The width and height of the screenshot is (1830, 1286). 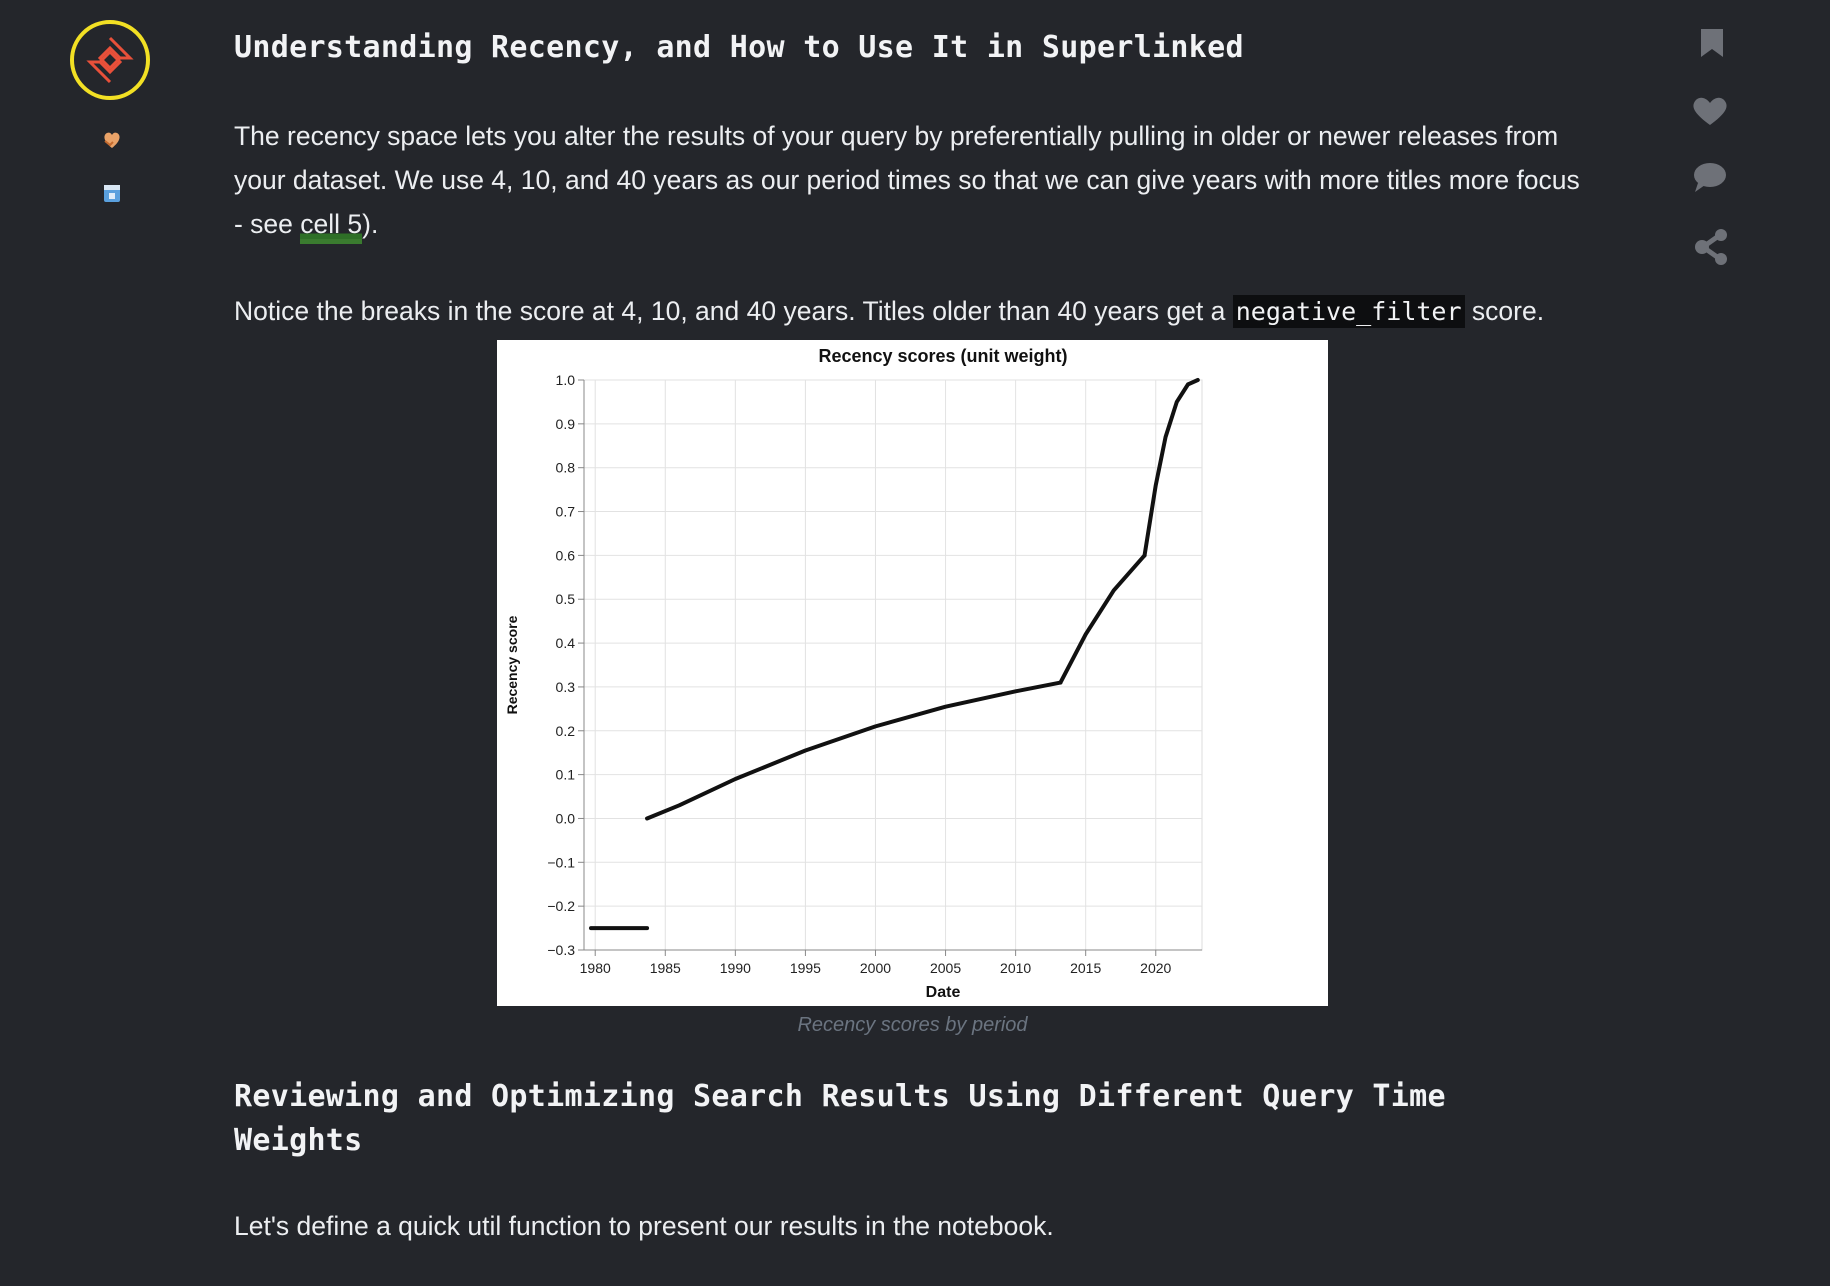 I want to click on chart-title: Recency scores (unit weight), so click(x=942, y=356).